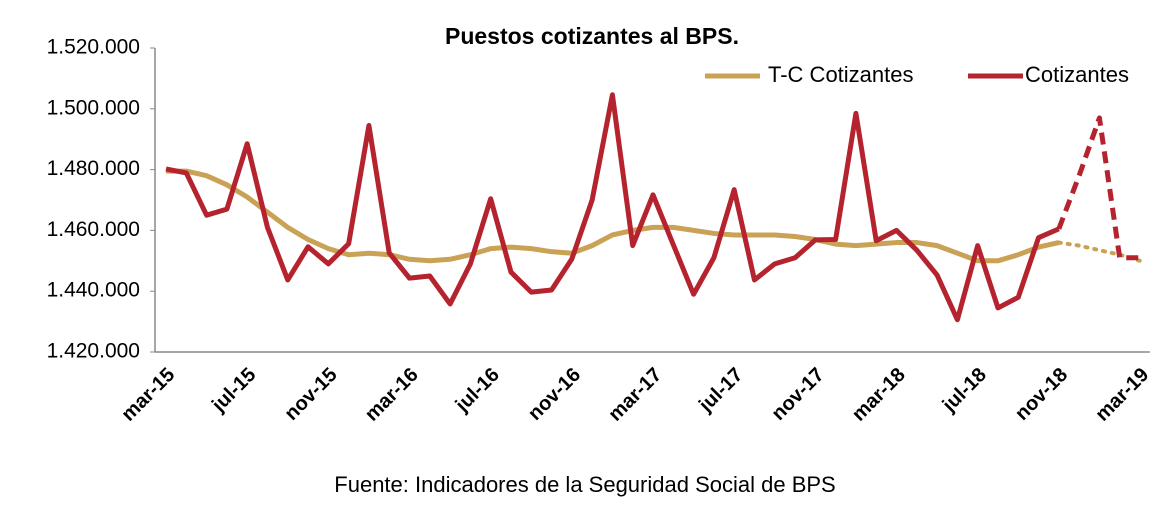 The image size is (1162, 531). What do you see at coordinates (592, 36) in the screenshot?
I see `chart-title: Puestos cotizantes al BPS.` at bounding box center [592, 36].